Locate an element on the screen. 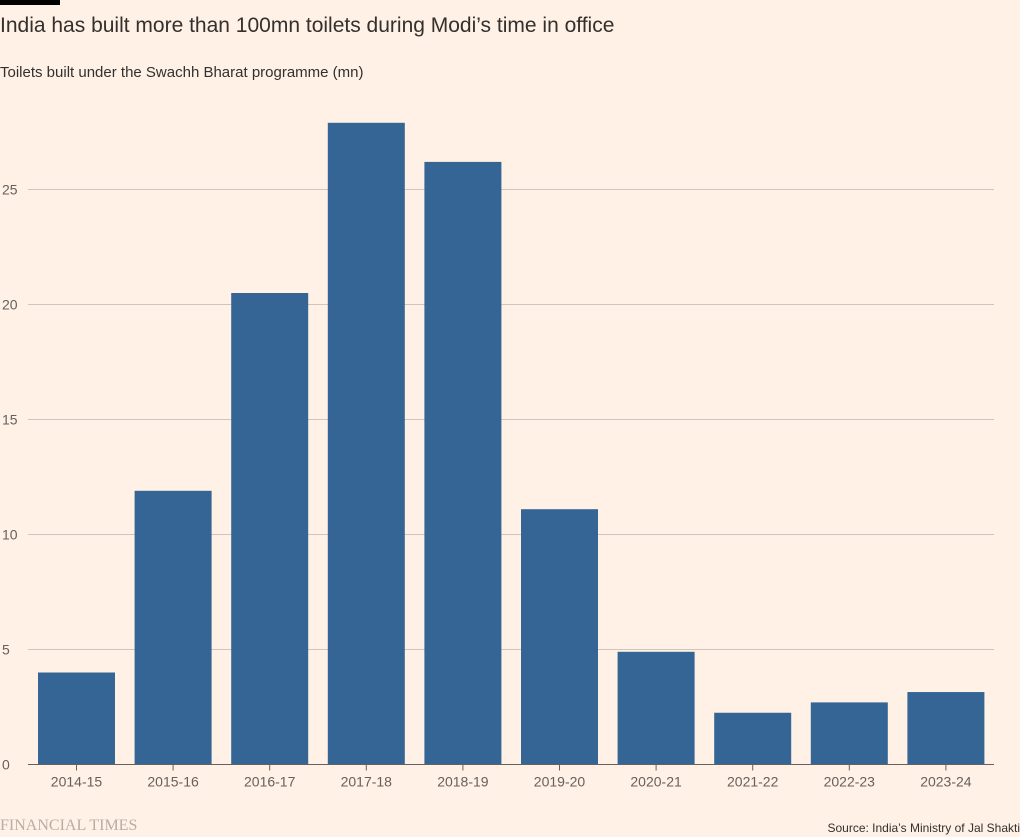  x-tick-label: 2015-16 is located at coordinates (173, 782).